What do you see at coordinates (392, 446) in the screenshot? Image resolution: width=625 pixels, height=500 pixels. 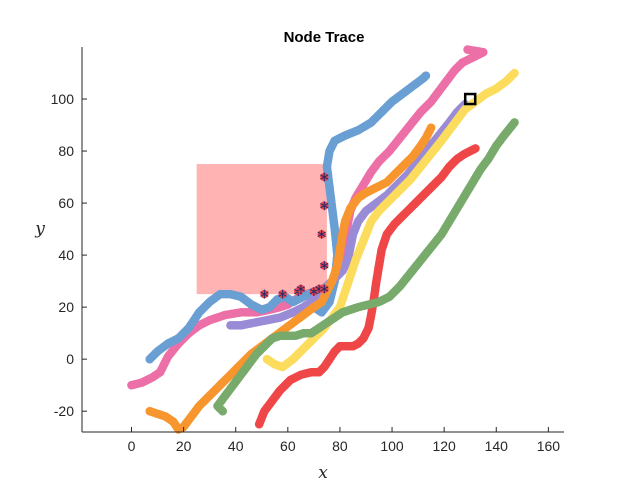 I see `x-tick-label: 100` at bounding box center [392, 446].